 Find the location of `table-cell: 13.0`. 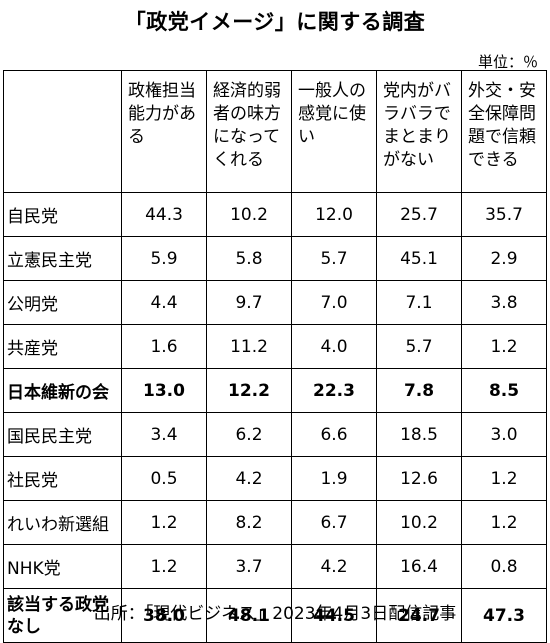

table-cell: 13.0 is located at coordinates (164, 390).